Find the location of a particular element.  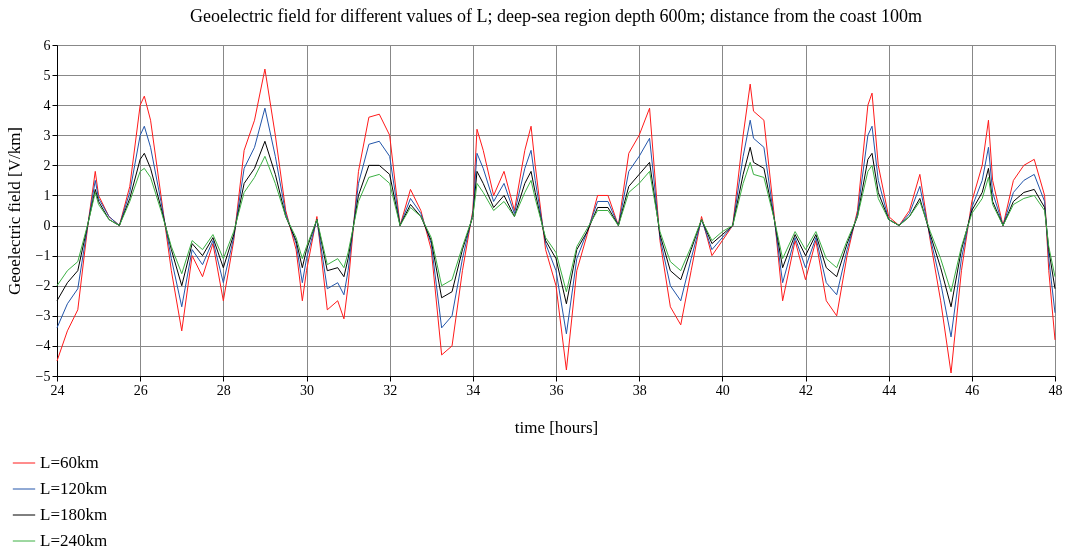

legend-label: L=120km is located at coordinates (74, 488).